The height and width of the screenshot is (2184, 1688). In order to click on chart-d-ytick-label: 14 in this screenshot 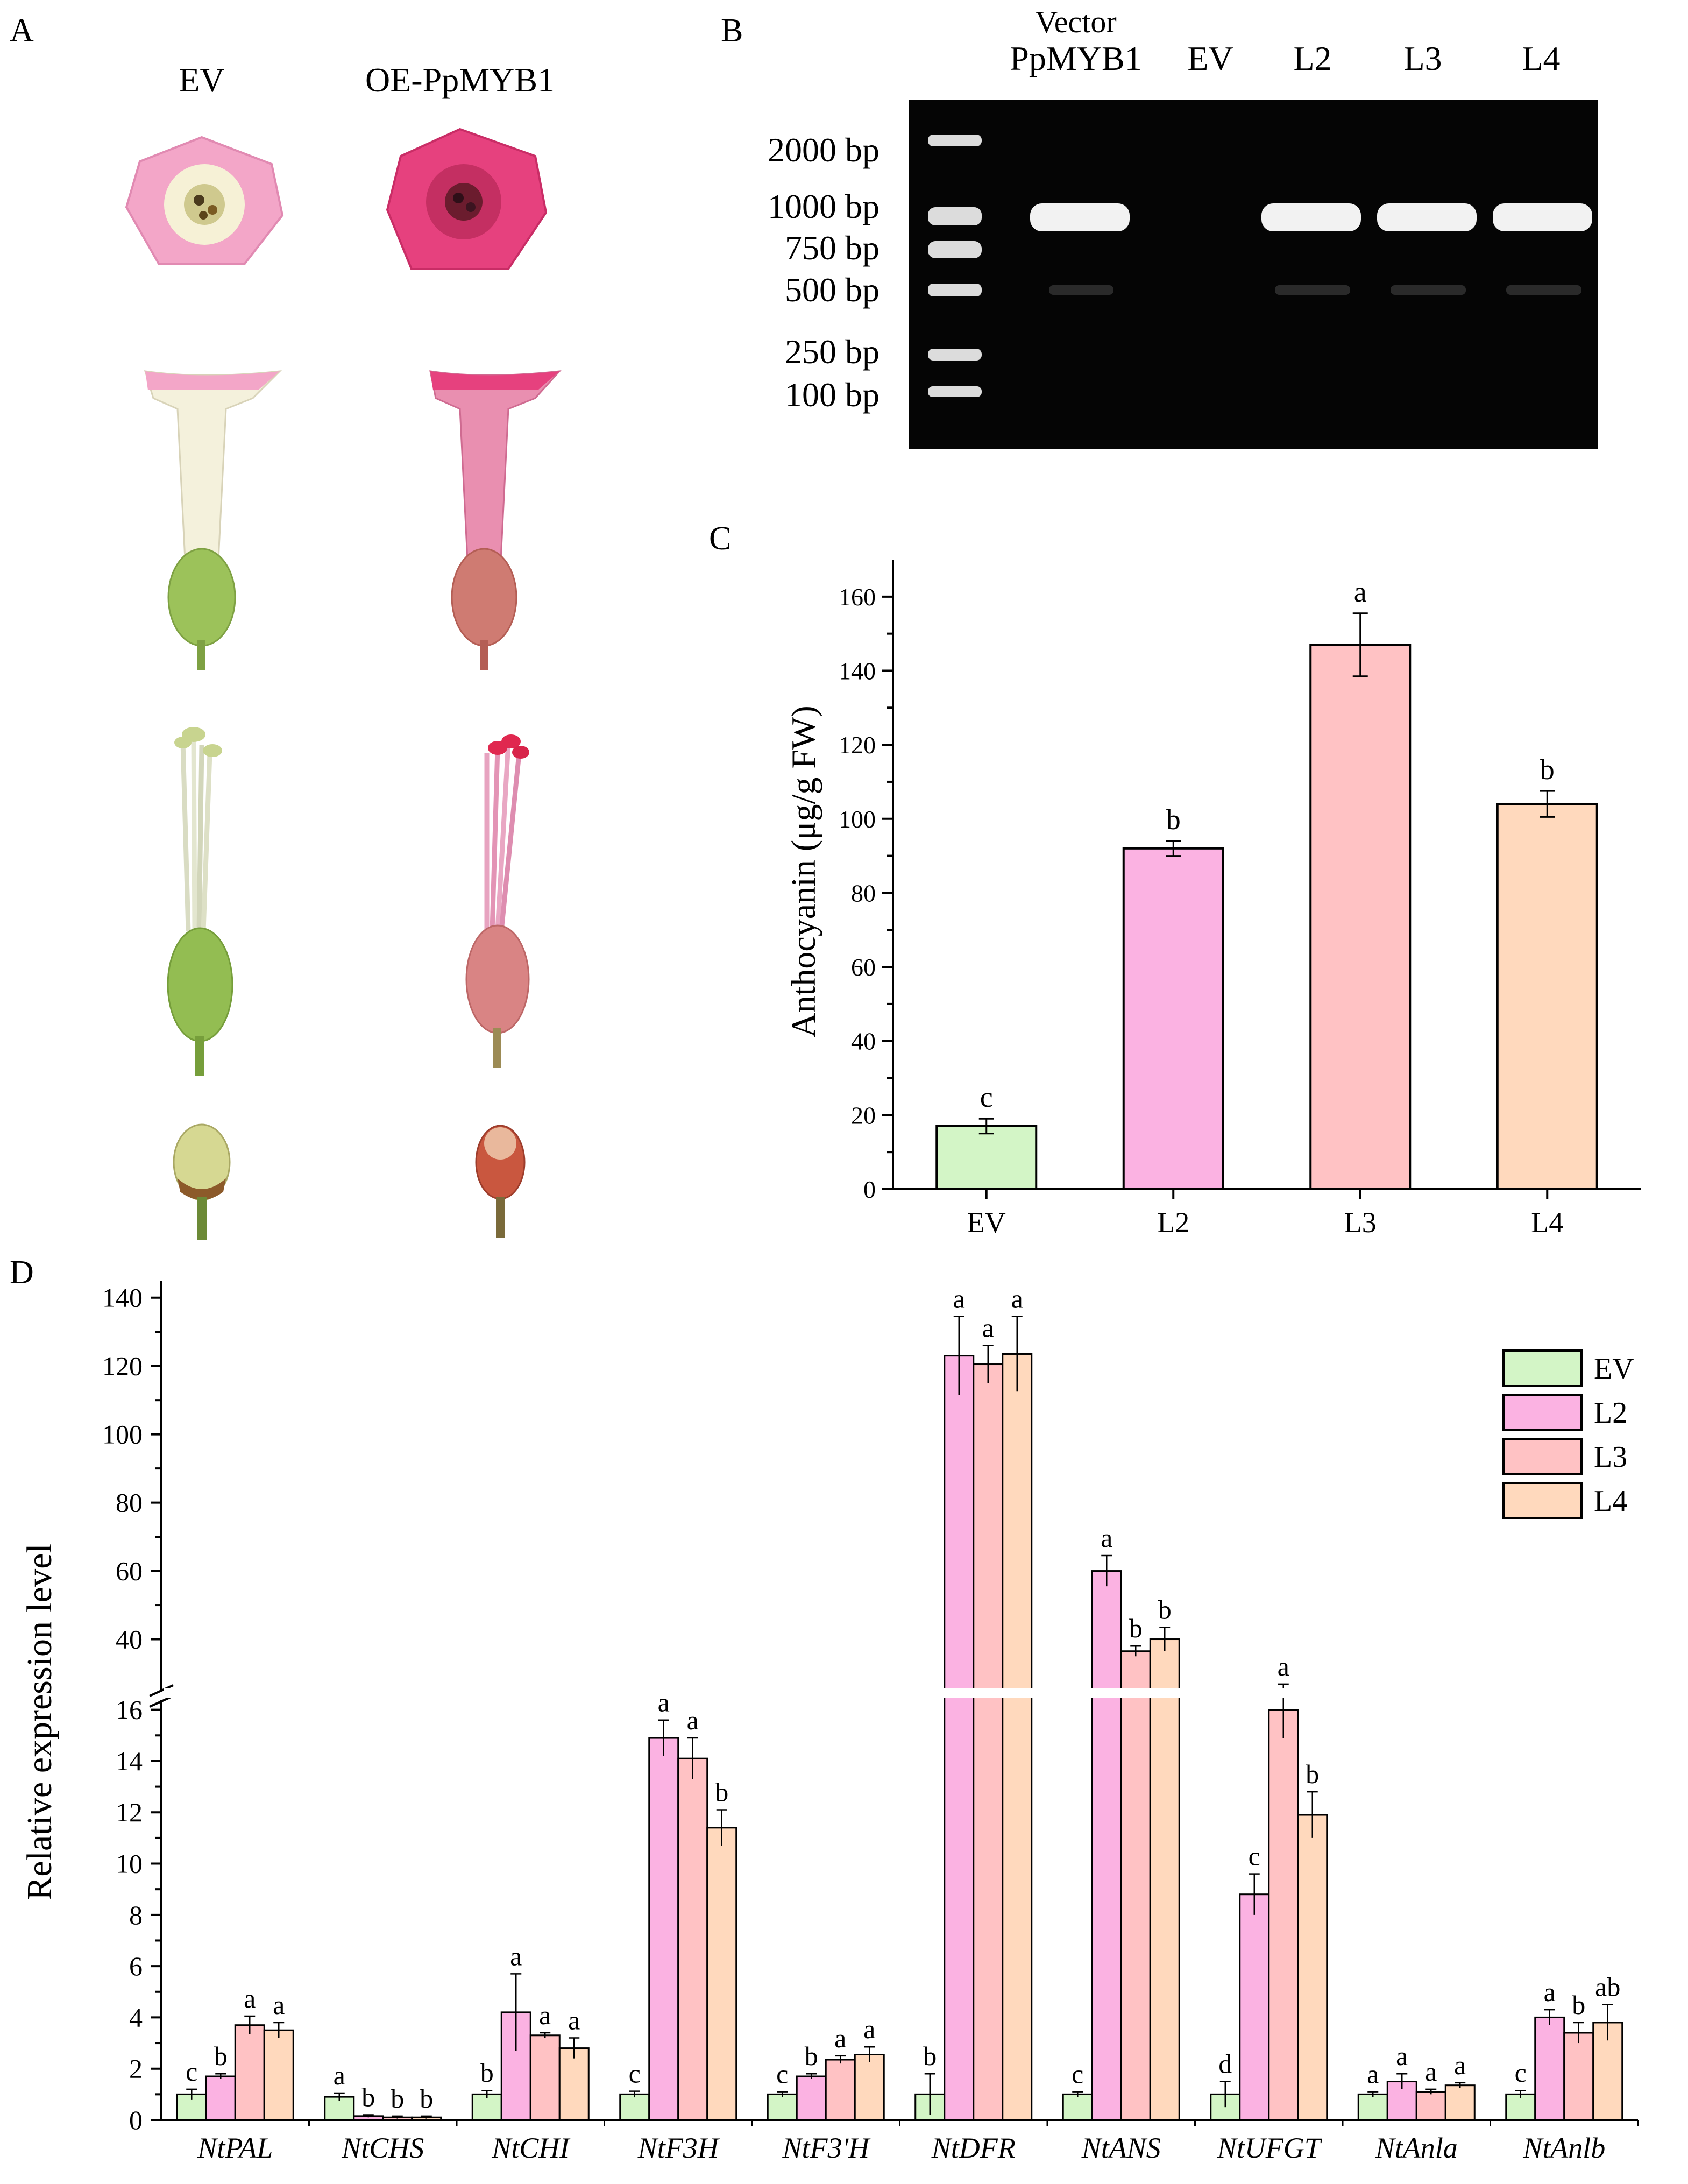, I will do `click(129, 1761)`.